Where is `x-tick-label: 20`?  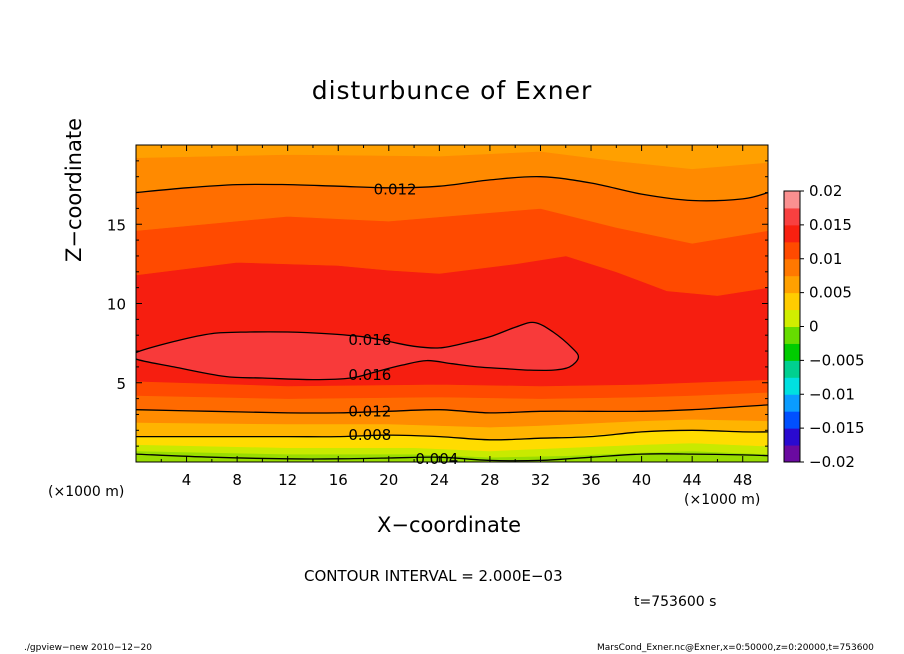
x-tick-label: 20 is located at coordinates (388, 480).